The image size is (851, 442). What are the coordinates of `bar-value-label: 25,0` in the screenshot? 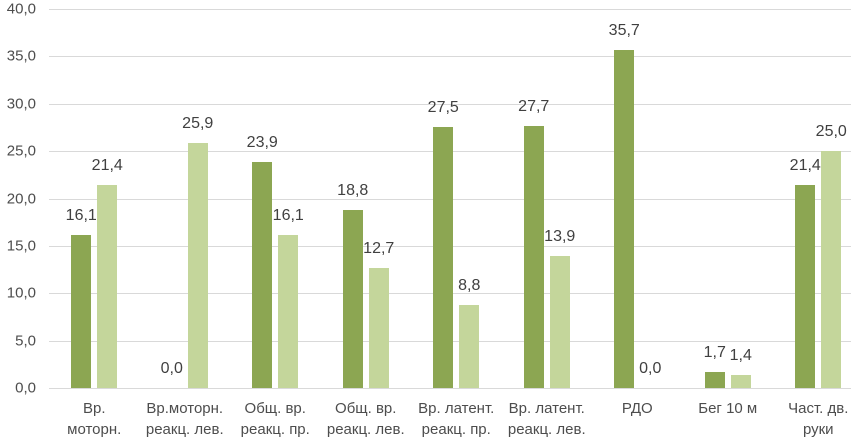 It's located at (831, 132).